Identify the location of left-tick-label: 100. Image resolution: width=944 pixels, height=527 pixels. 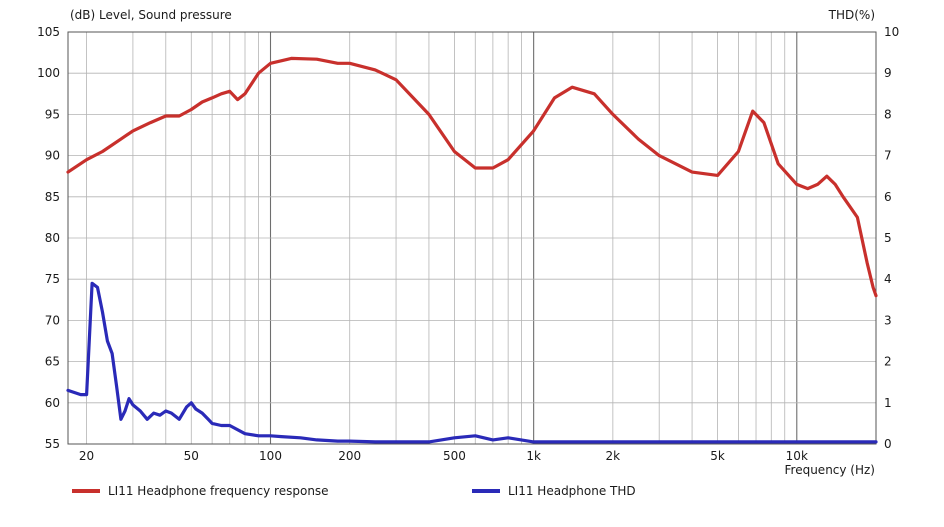
(48, 73).